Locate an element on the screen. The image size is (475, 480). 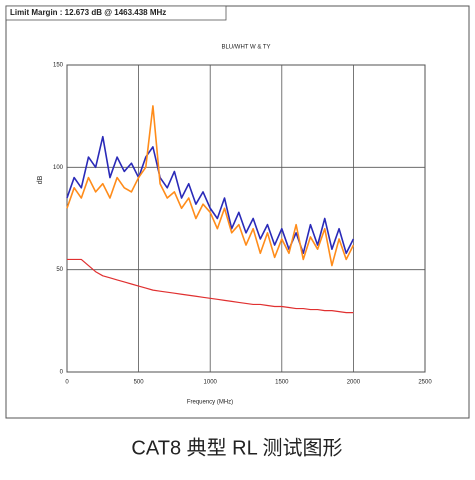
caption: CAT8 典型 RL 测试图形 is located at coordinates (236, 447).